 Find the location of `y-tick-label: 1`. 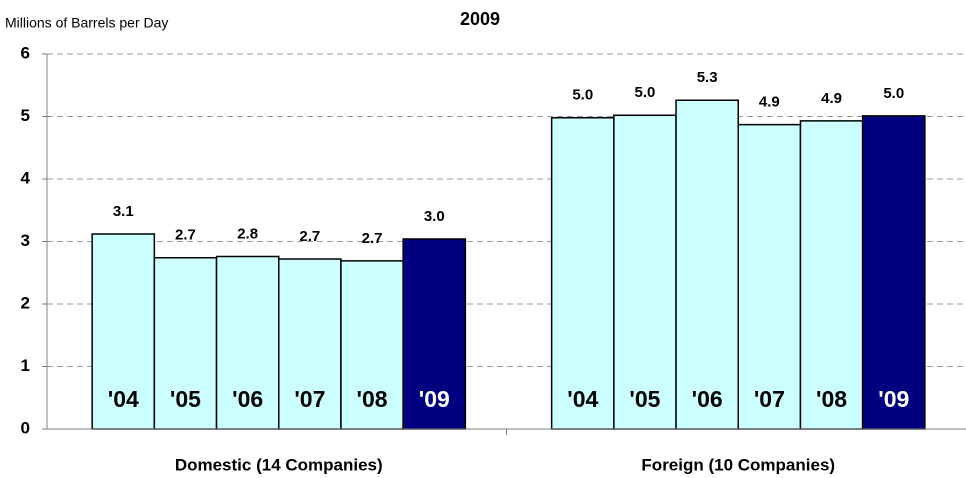

y-tick-label: 1 is located at coordinates (25, 365).